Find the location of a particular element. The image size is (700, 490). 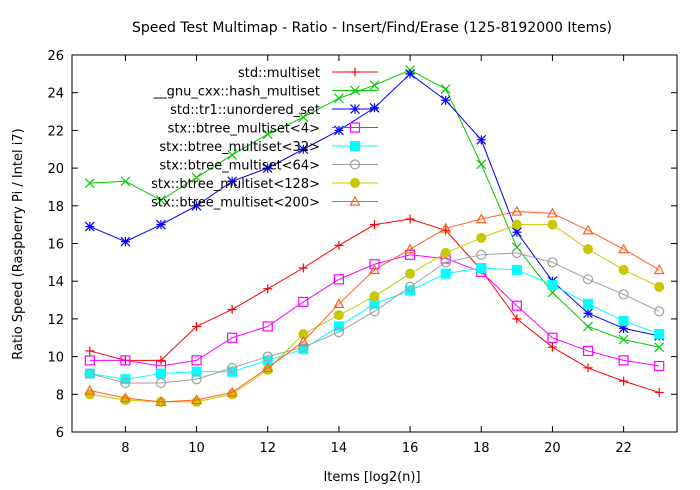

y-tick-label: 14 is located at coordinates (55, 282).